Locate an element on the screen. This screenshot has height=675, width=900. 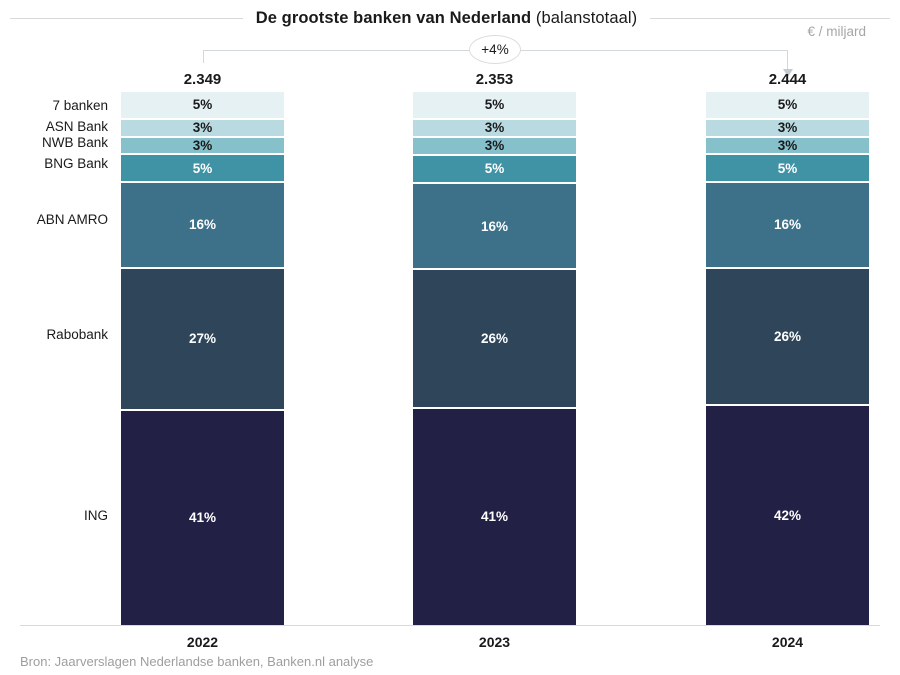
year-label: 2024 is located at coordinates (787, 642).